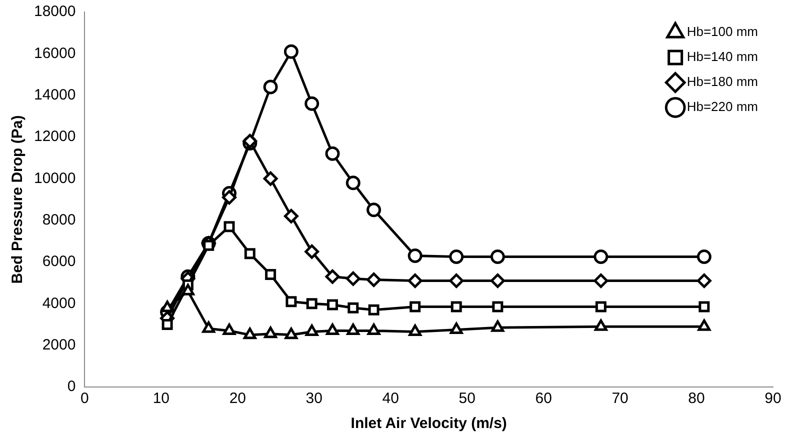  What do you see at coordinates (71, 387) in the screenshot?
I see `y-tick-label: 0` at bounding box center [71, 387].